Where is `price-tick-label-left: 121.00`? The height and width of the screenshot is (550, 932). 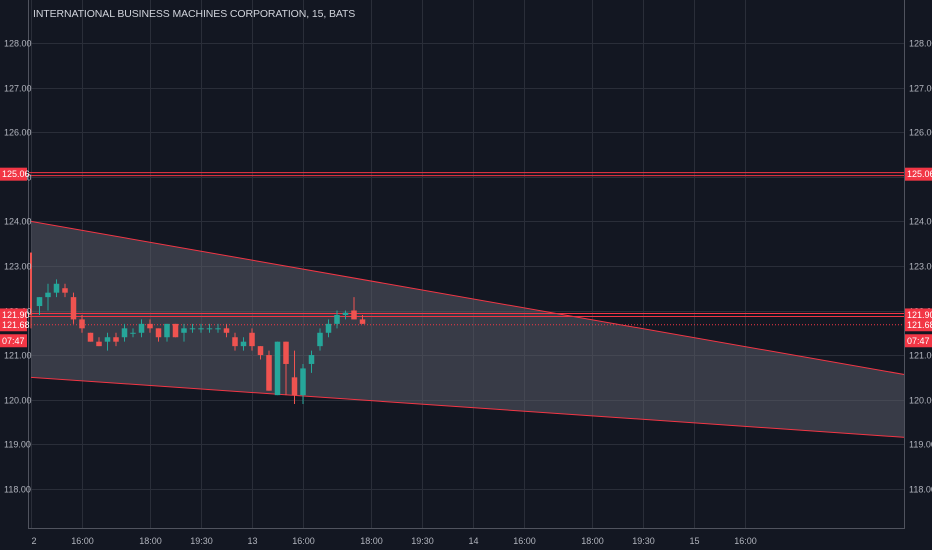
price-tick-label-left: 121.00 is located at coordinates (18, 356).